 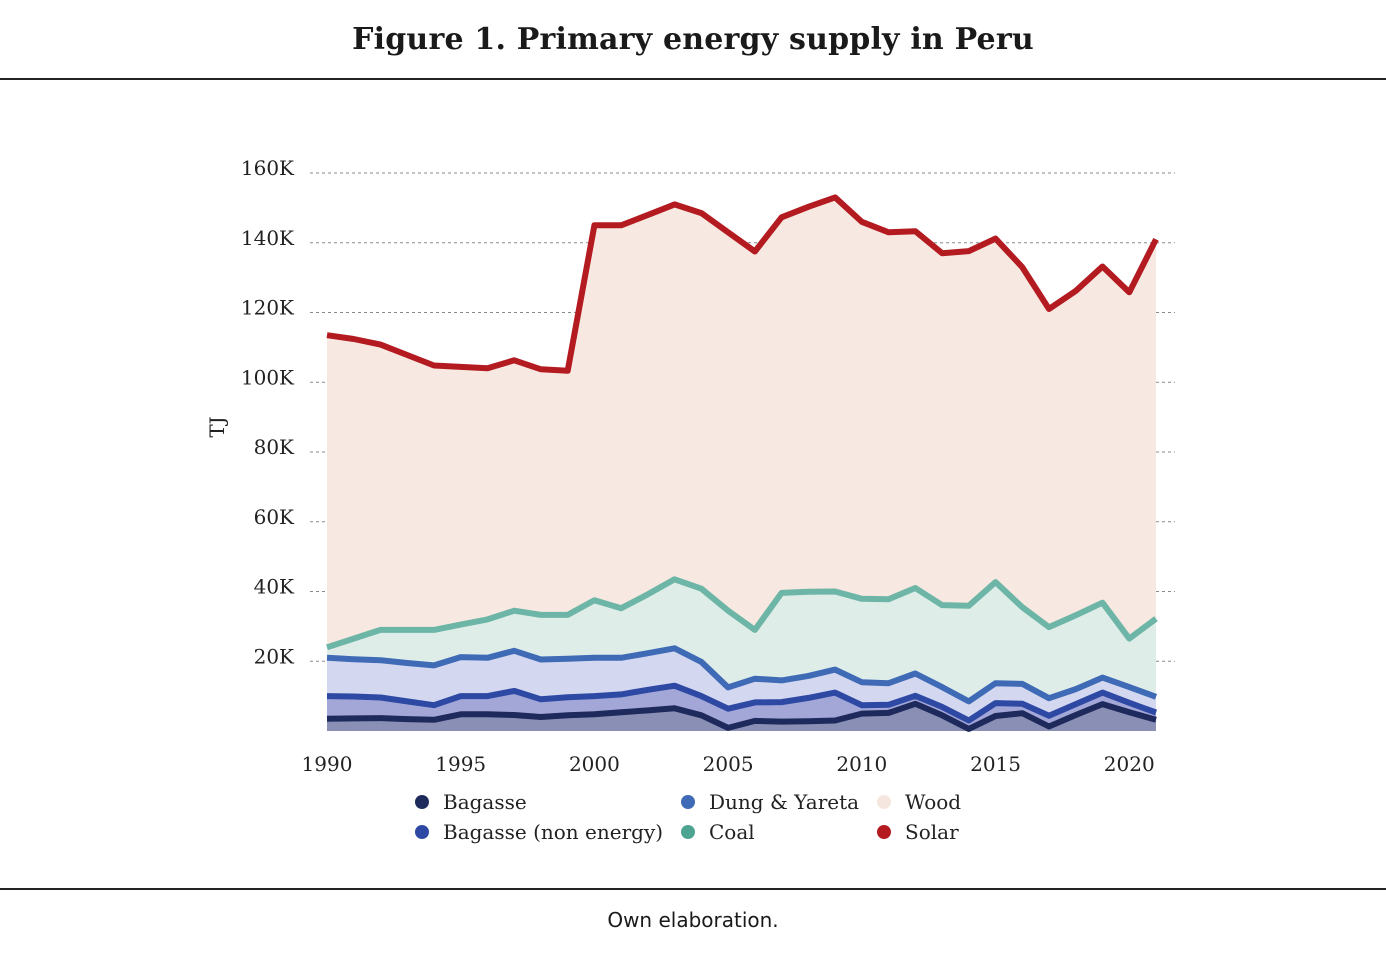 What do you see at coordinates (742, 284) in the screenshot?
I see `line-solar` at bounding box center [742, 284].